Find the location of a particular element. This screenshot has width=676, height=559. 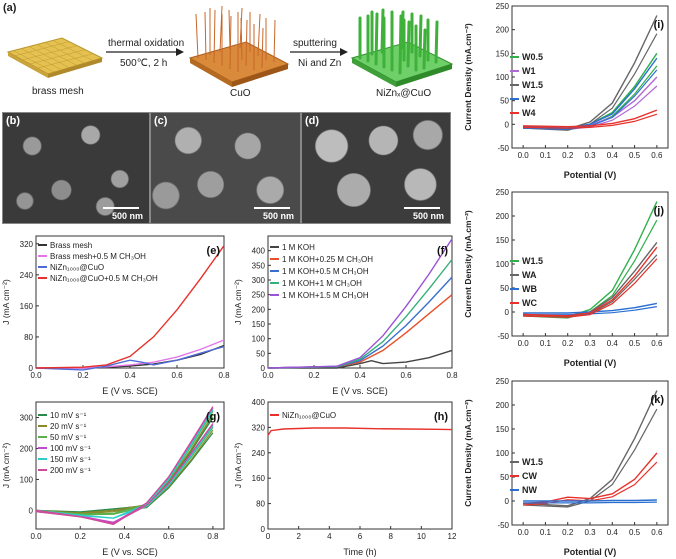

arrow2-bottom-label: Ni and Zn is located at coordinates (320, 63).